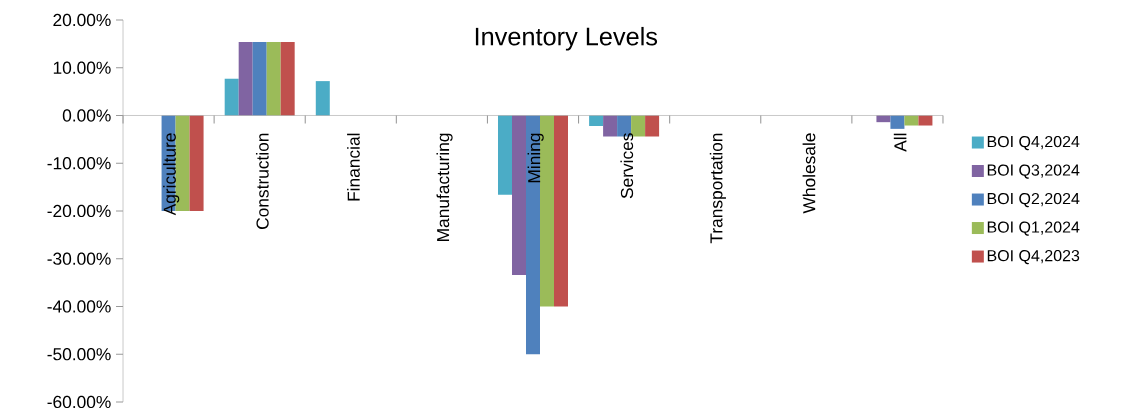 This screenshot has height=414, width=1135. What do you see at coordinates (717, 188) in the screenshot?
I see `x-tick-label: Transportation` at bounding box center [717, 188].